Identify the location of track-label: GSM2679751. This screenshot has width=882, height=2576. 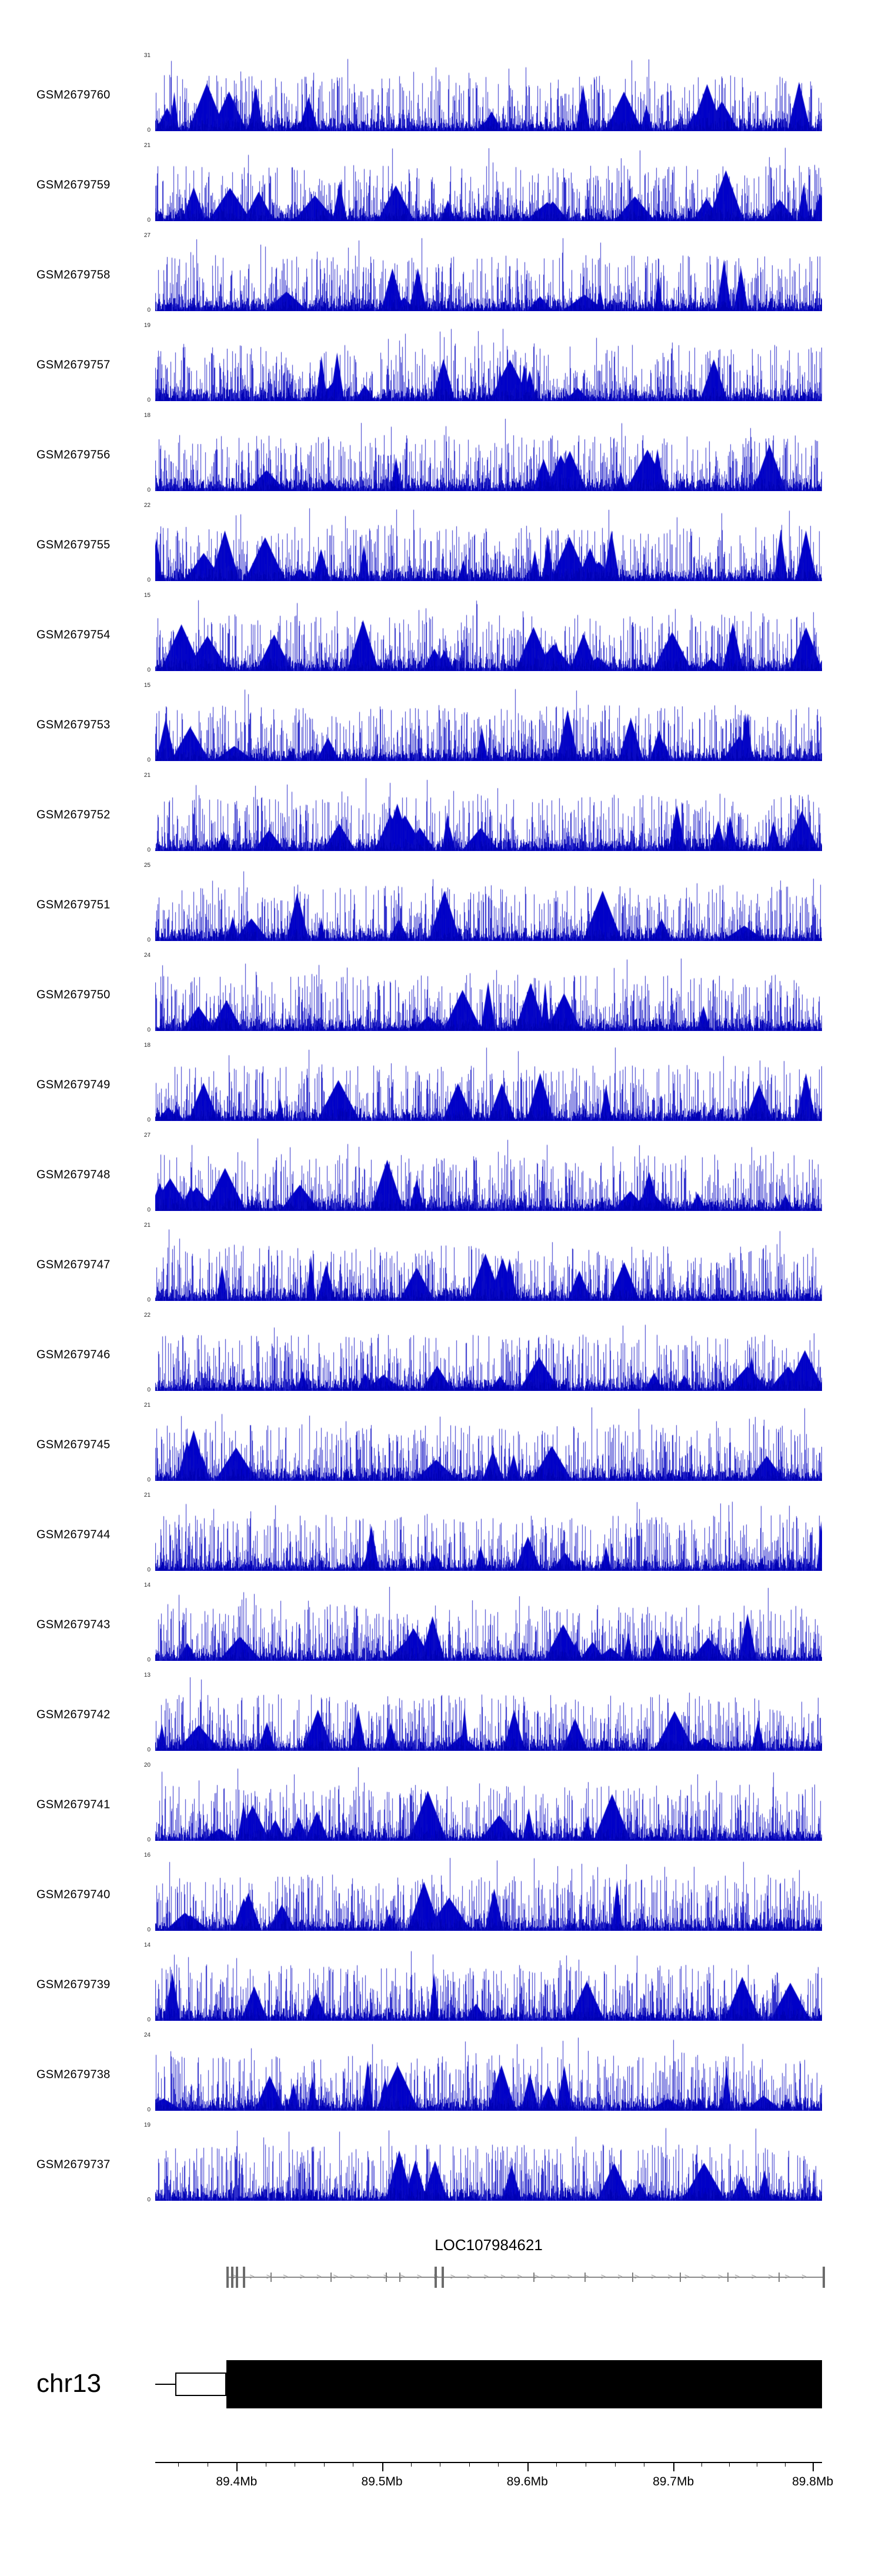
(73, 904).